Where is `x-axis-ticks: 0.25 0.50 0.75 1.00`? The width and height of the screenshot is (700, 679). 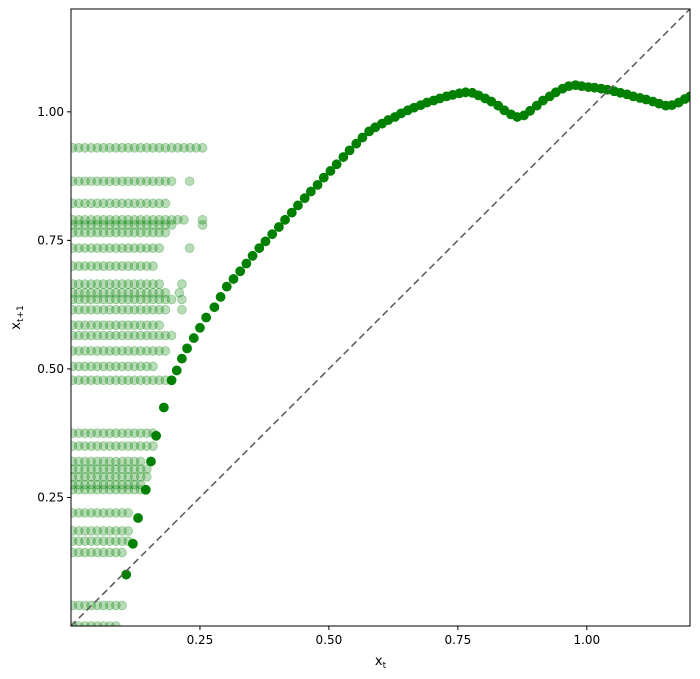 x-axis-ticks: 0.25 0.50 0.75 1.00 is located at coordinates (393, 636).